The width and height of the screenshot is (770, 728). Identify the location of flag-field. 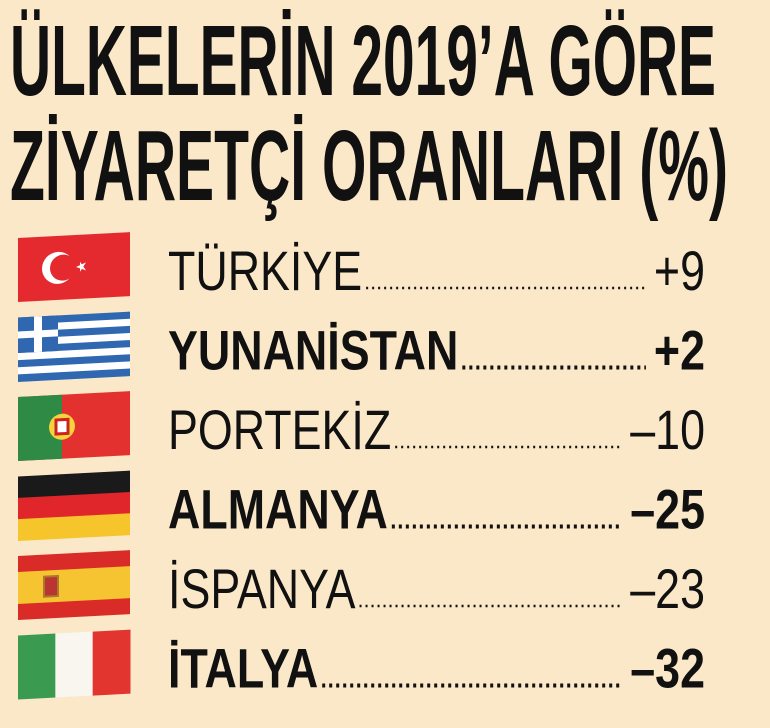
(40, 427).